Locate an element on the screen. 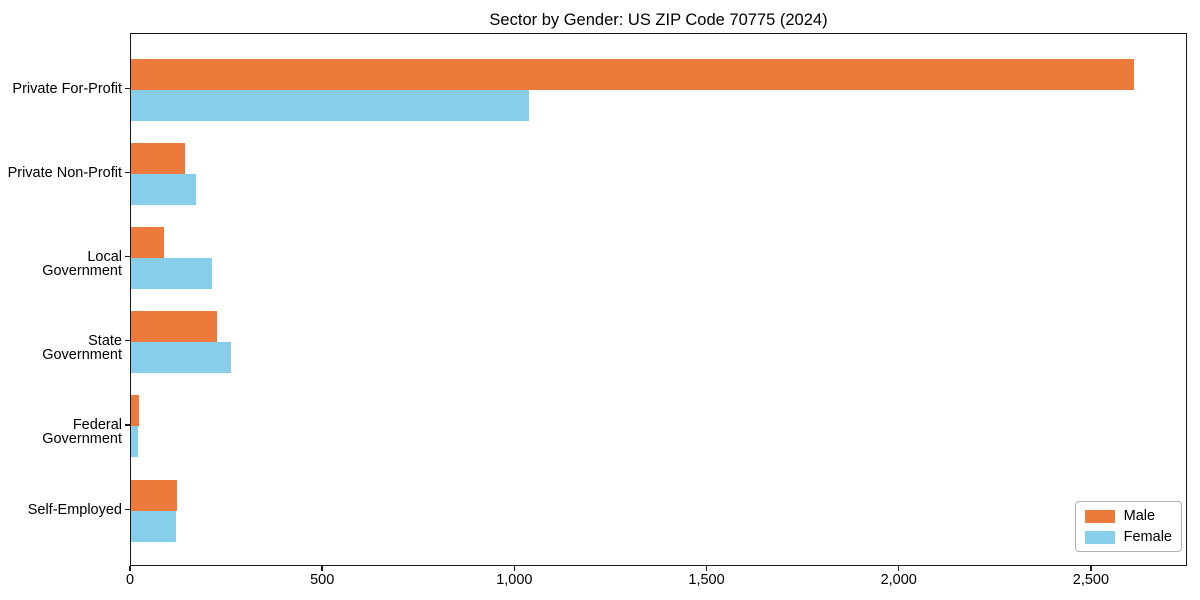 The image size is (1200, 600). legend: Male Female is located at coordinates (1128, 526).